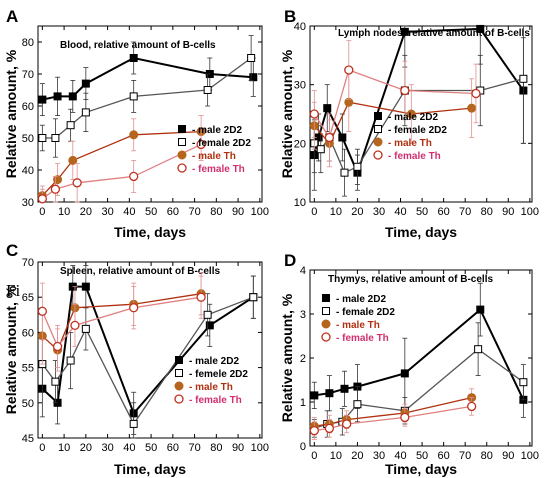 The height and width of the screenshot is (478, 550). Describe the element at coordinates (28, 203) in the screenshot. I see `y-tick-label: 30` at that location.